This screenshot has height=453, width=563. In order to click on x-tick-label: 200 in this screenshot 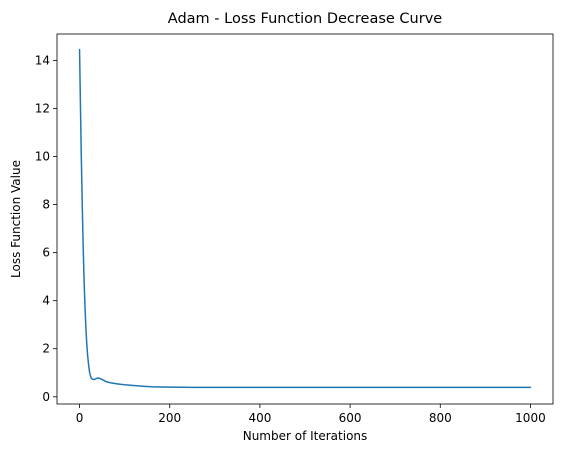, I will do `click(169, 418)`.